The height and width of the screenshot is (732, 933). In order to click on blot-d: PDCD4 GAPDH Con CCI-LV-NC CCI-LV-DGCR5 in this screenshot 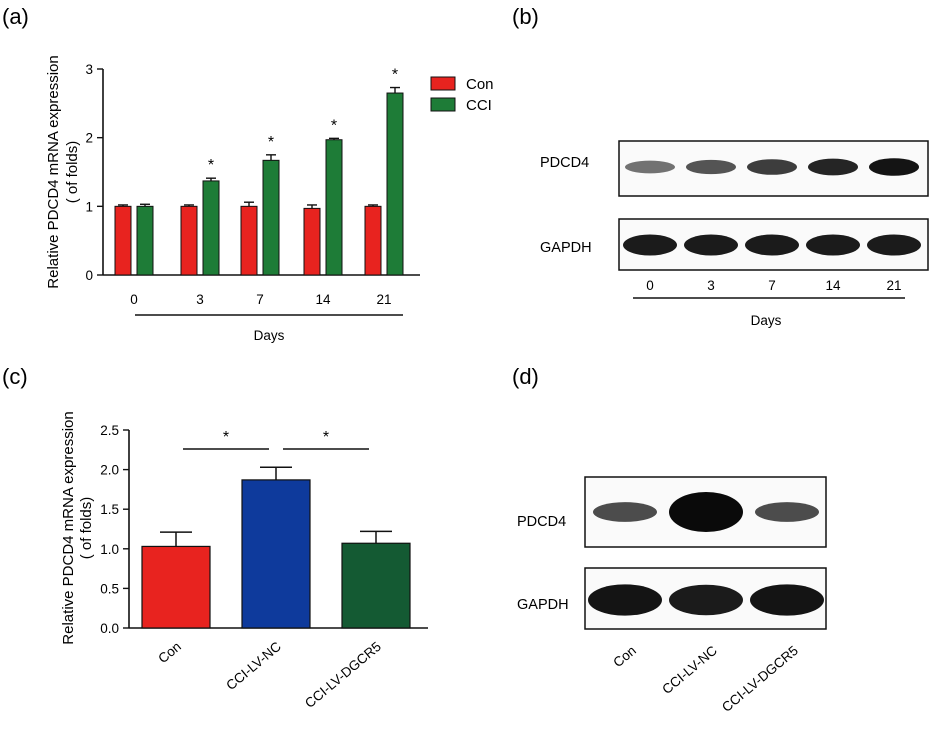, I will do `click(672, 595)`.